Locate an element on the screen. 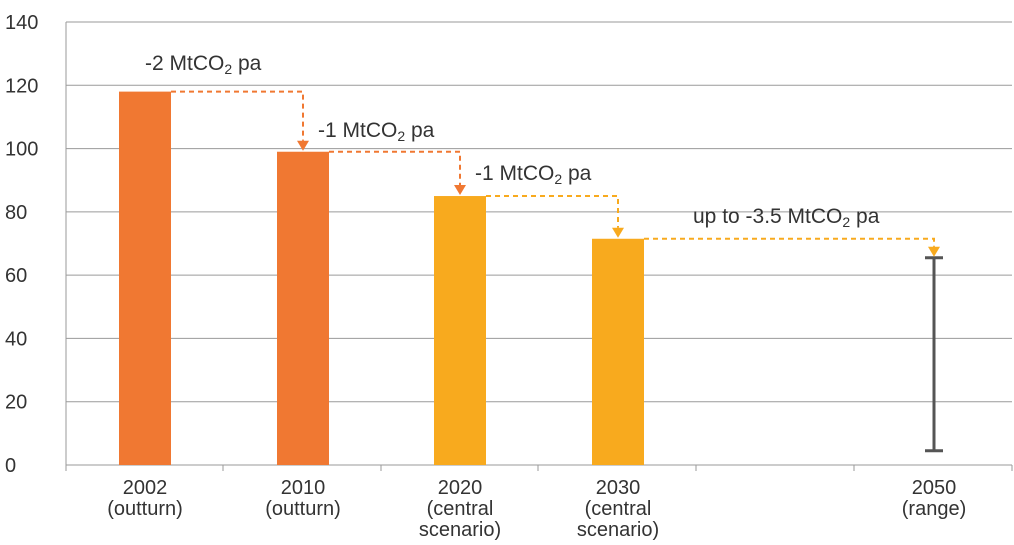 This screenshot has height=545, width=1014. annotation-text: up to -3.5 MtCO is located at coordinates (767, 216).